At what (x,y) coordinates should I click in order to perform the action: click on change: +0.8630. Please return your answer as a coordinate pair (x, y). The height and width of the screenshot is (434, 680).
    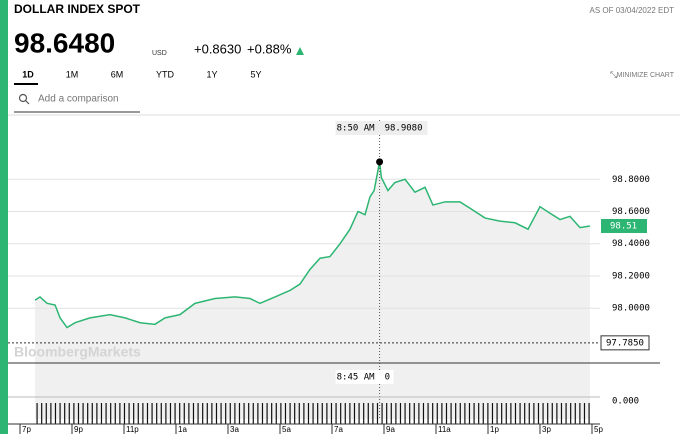
    Looking at the image, I should click on (217, 48).